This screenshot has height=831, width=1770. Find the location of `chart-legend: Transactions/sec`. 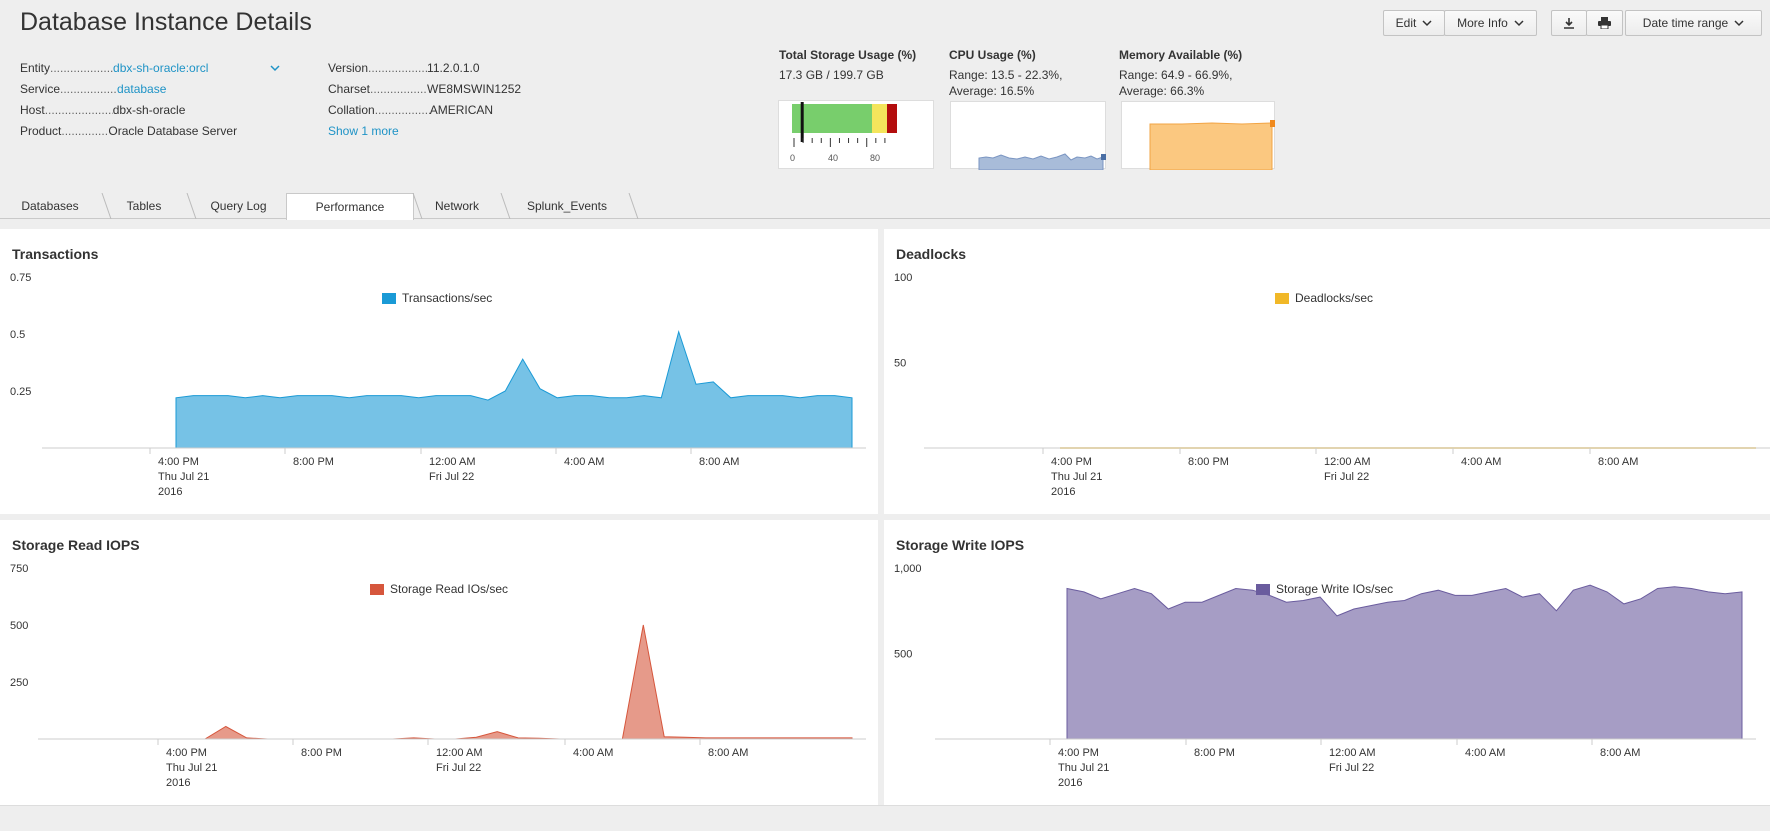

chart-legend: Transactions/sec is located at coordinates (437, 298).